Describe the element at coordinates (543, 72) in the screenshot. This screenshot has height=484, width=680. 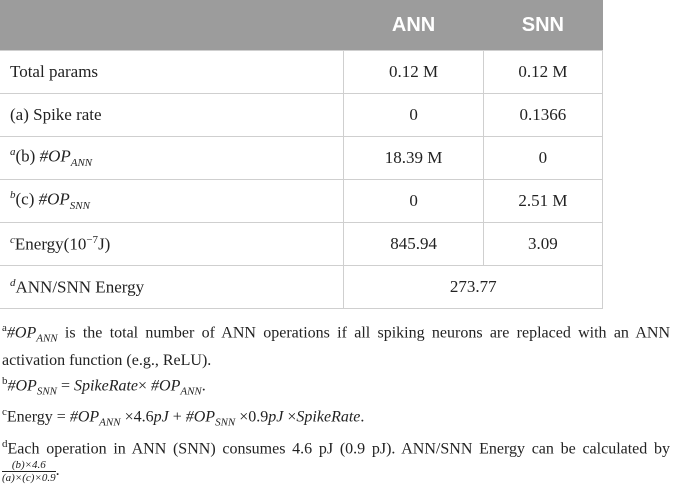
I see `snn-cell: 0.12 M` at that location.